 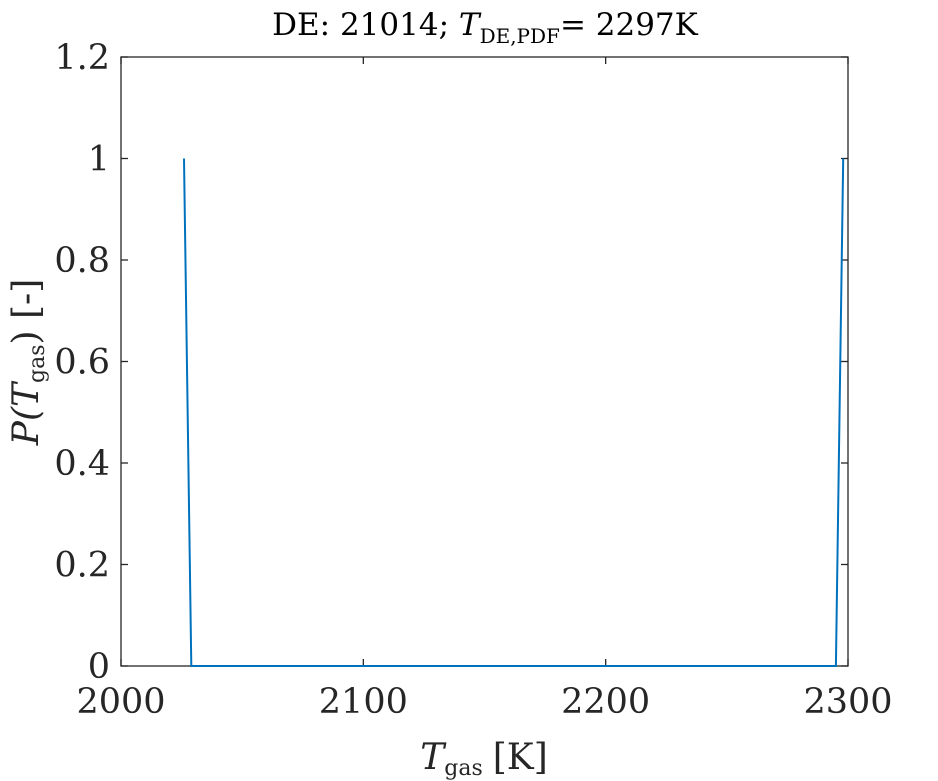 What do you see at coordinates (82, 566) in the screenshot?
I see `y-tick-label: 0.2` at bounding box center [82, 566].